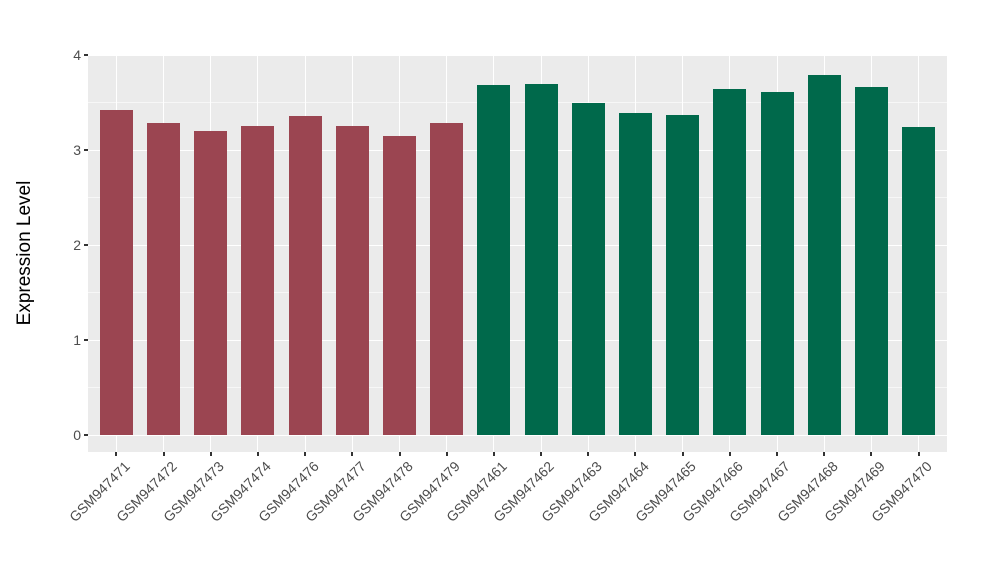 The width and height of the screenshot is (1000, 580). Describe the element at coordinates (919, 281) in the screenshot. I see `bar-GSM947470` at that location.